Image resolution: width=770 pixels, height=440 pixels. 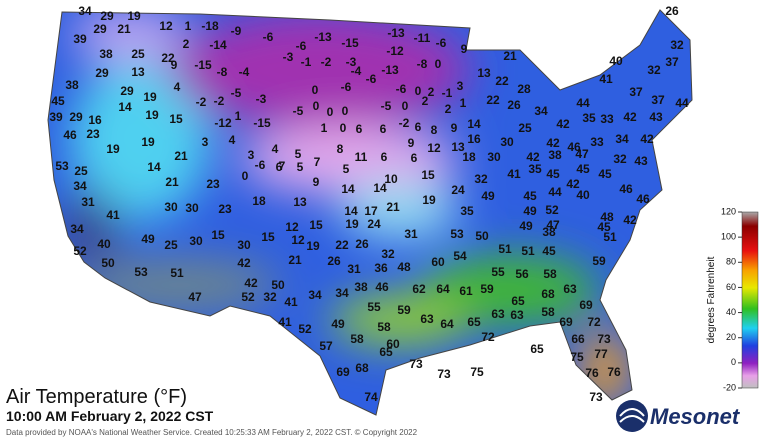 I want to click on station-temp: 14, so click(x=154, y=167).